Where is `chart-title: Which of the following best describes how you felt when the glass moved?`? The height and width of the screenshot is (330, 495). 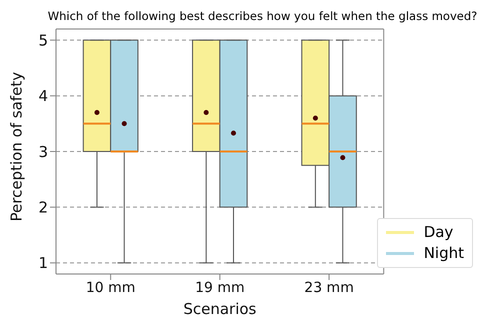
chart-title: Which of the following best describes how you felt when the glass moved? is located at coordinates (262, 16).